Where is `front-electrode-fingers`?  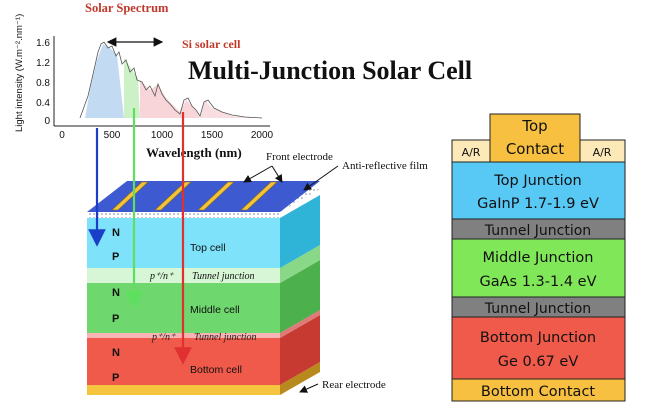
front-electrode-fingers is located at coordinates (194, 196).